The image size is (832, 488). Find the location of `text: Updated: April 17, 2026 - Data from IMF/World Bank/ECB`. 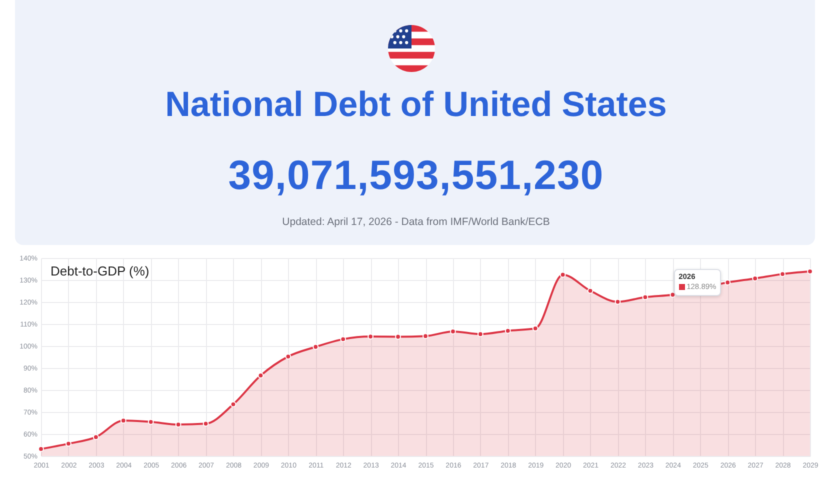

text: Updated: April 17, 2026 - Data from IMF/World Bank/ECB is located at coordinates (416, 222).